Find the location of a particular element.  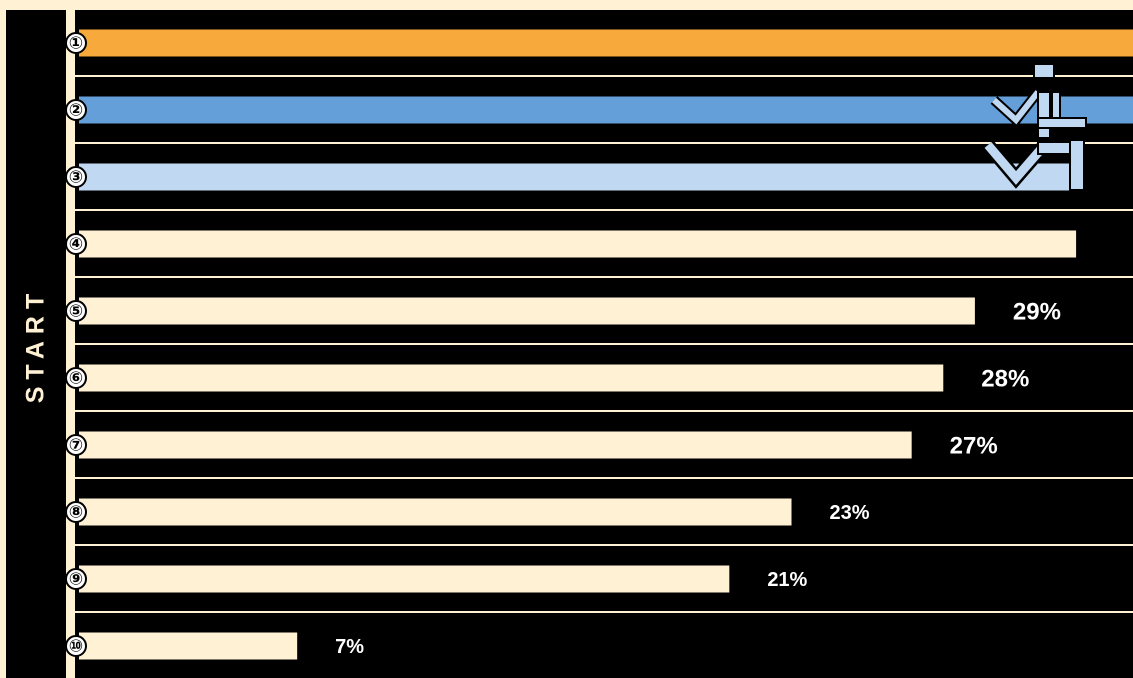

rank-label: ⑦ is located at coordinates (76, 446).